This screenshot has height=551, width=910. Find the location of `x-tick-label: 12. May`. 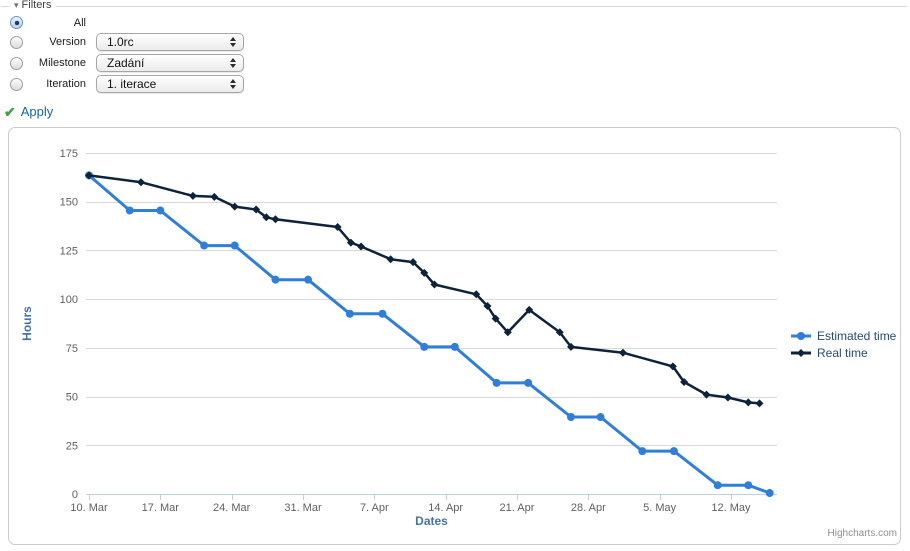

x-tick-label: 12. May is located at coordinates (731, 508).